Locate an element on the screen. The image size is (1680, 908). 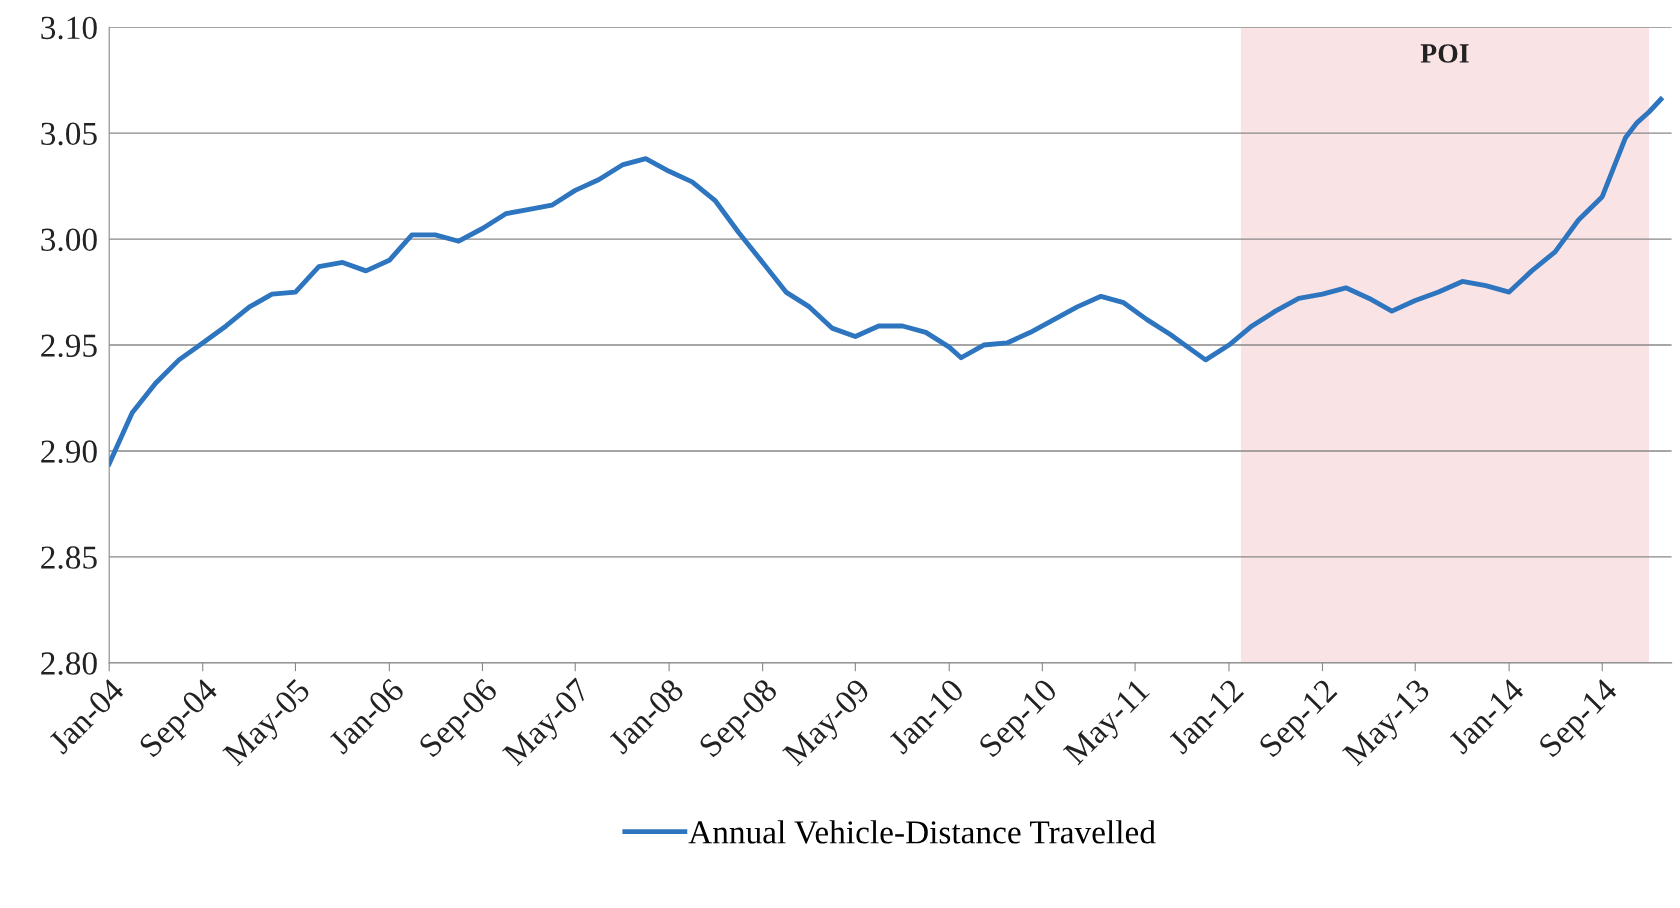
y-tick-label: 3.10 is located at coordinates (69, 28).